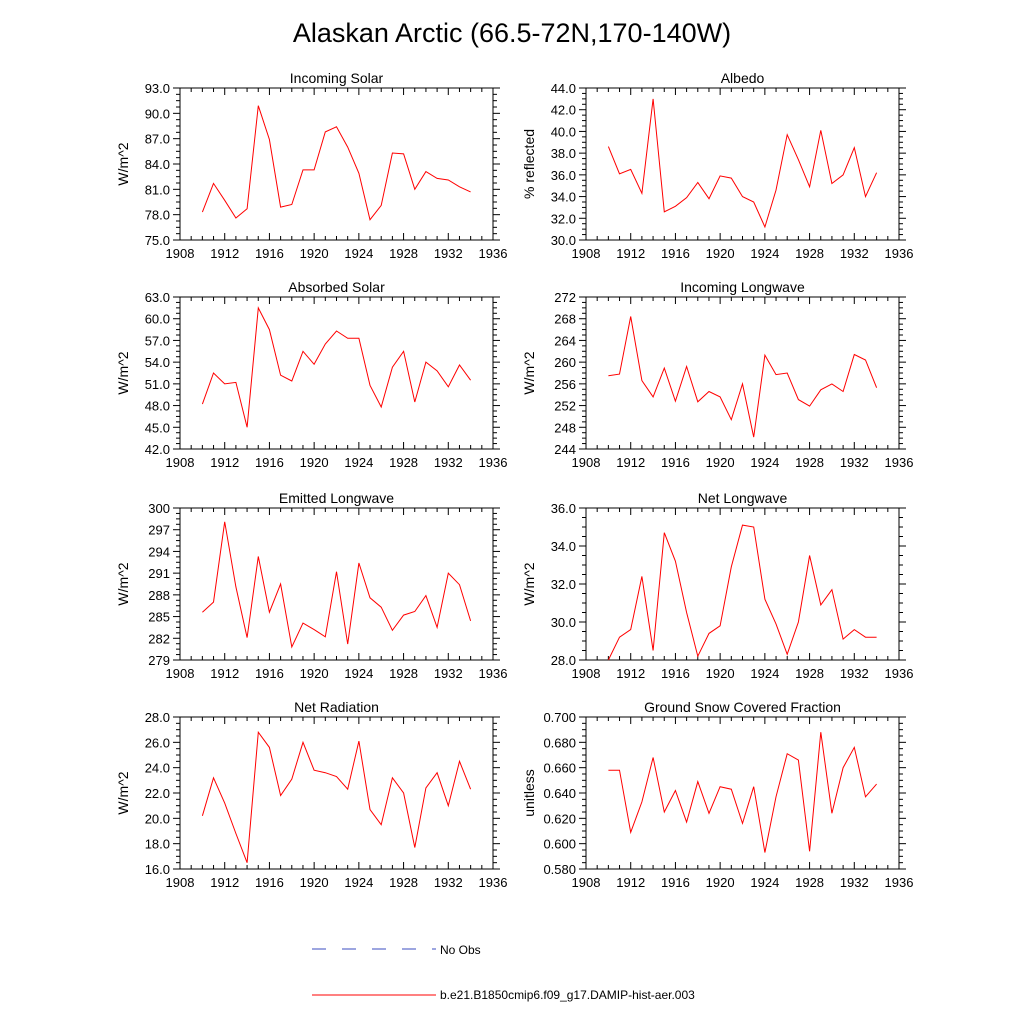 The image size is (1024, 1024). What do you see at coordinates (559, 793) in the screenshot?
I see `y-tick-label: 0.640` at bounding box center [559, 793].